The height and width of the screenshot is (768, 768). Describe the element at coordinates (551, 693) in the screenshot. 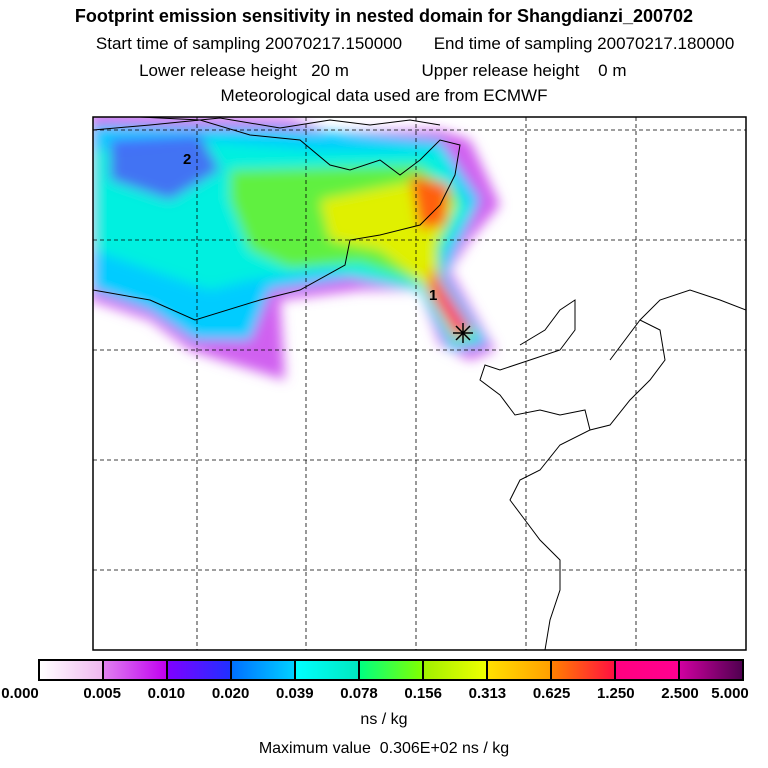

I see `colorbar-tick-label: 0.625` at that location.